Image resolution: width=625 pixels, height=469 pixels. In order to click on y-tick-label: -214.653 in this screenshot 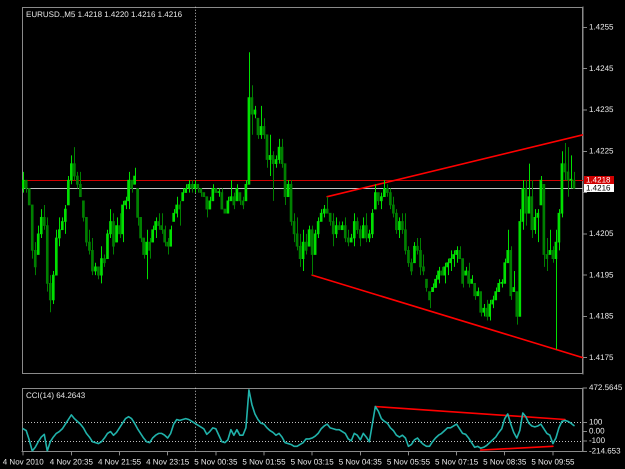, I will do `click(605, 451)`.